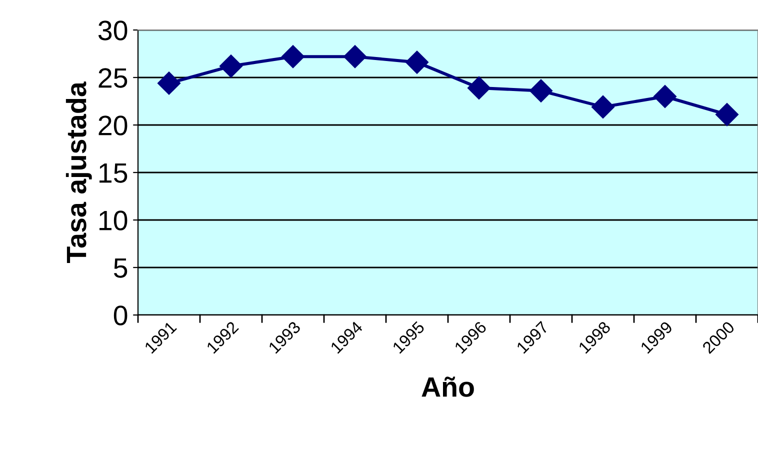 The height and width of the screenshot is (464, 758). What do you see at coordinates (114, 220) in the screenshot?
I see `y-tick-label: 10` at bounding box center [114, 220].